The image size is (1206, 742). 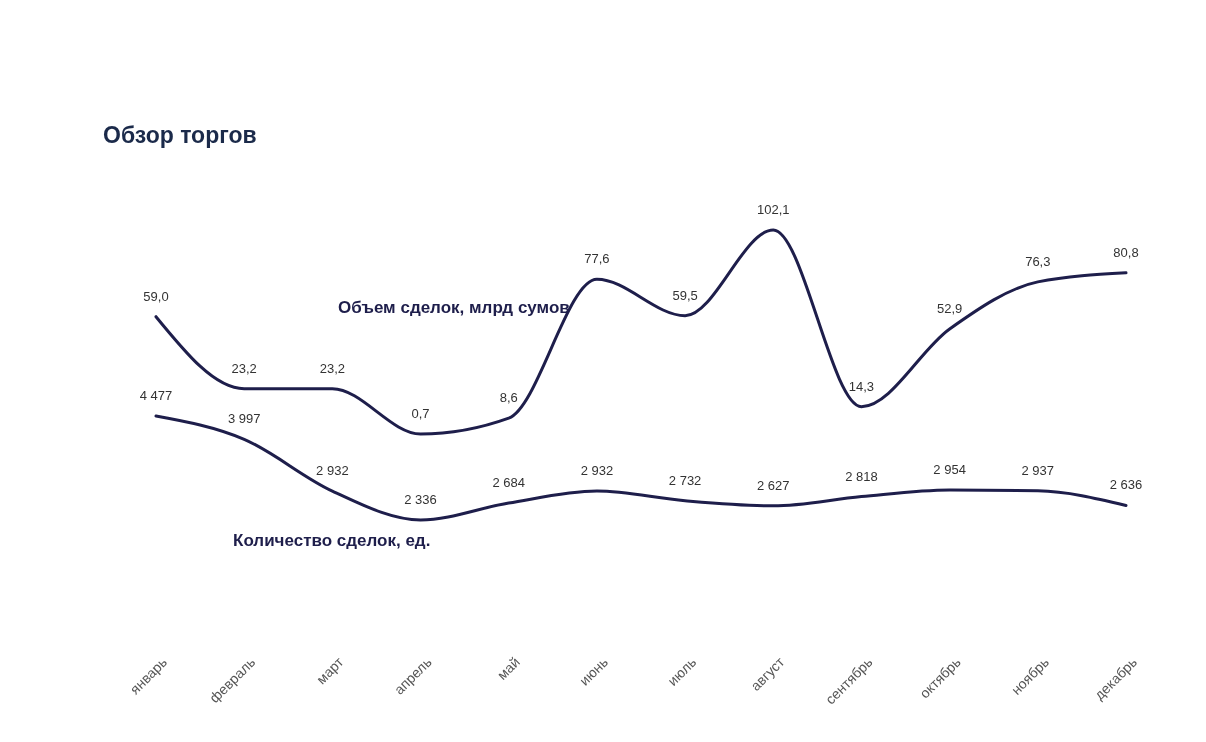 What do you see at coordinates (332, 540) in the screenshot?
I see `series-label: Количество сделок, ед.` at bounding box center [332, 540].